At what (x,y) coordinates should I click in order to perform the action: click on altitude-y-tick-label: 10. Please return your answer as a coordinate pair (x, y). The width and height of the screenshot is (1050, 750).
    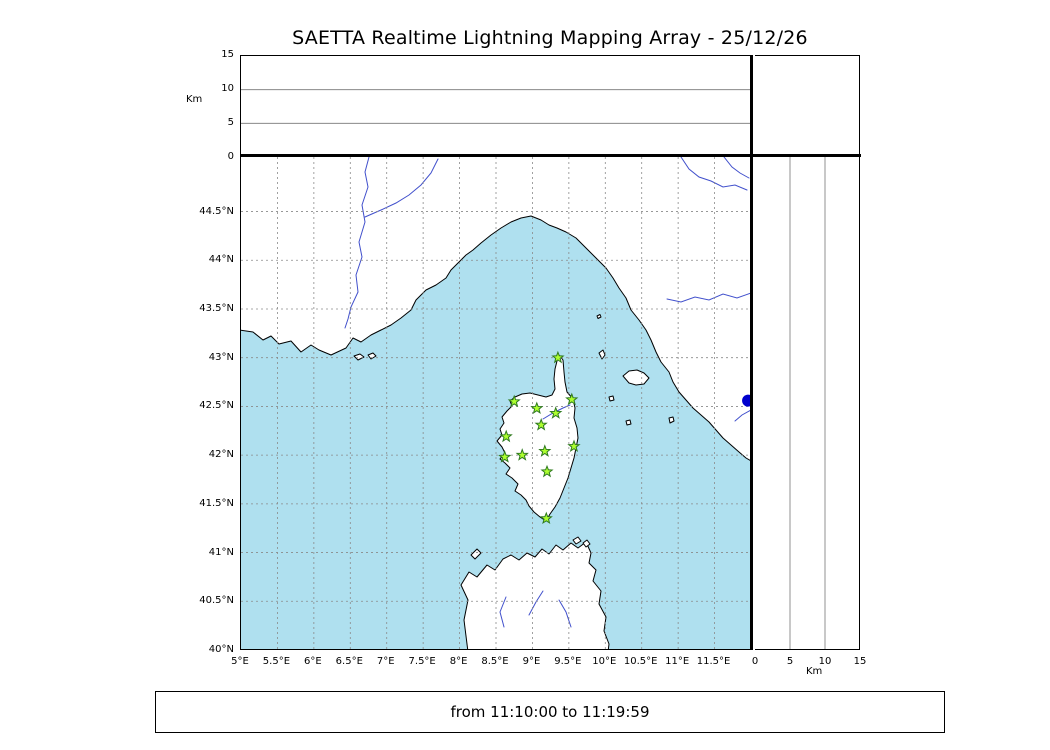
    Looking at the image, I should click on (227, 88).